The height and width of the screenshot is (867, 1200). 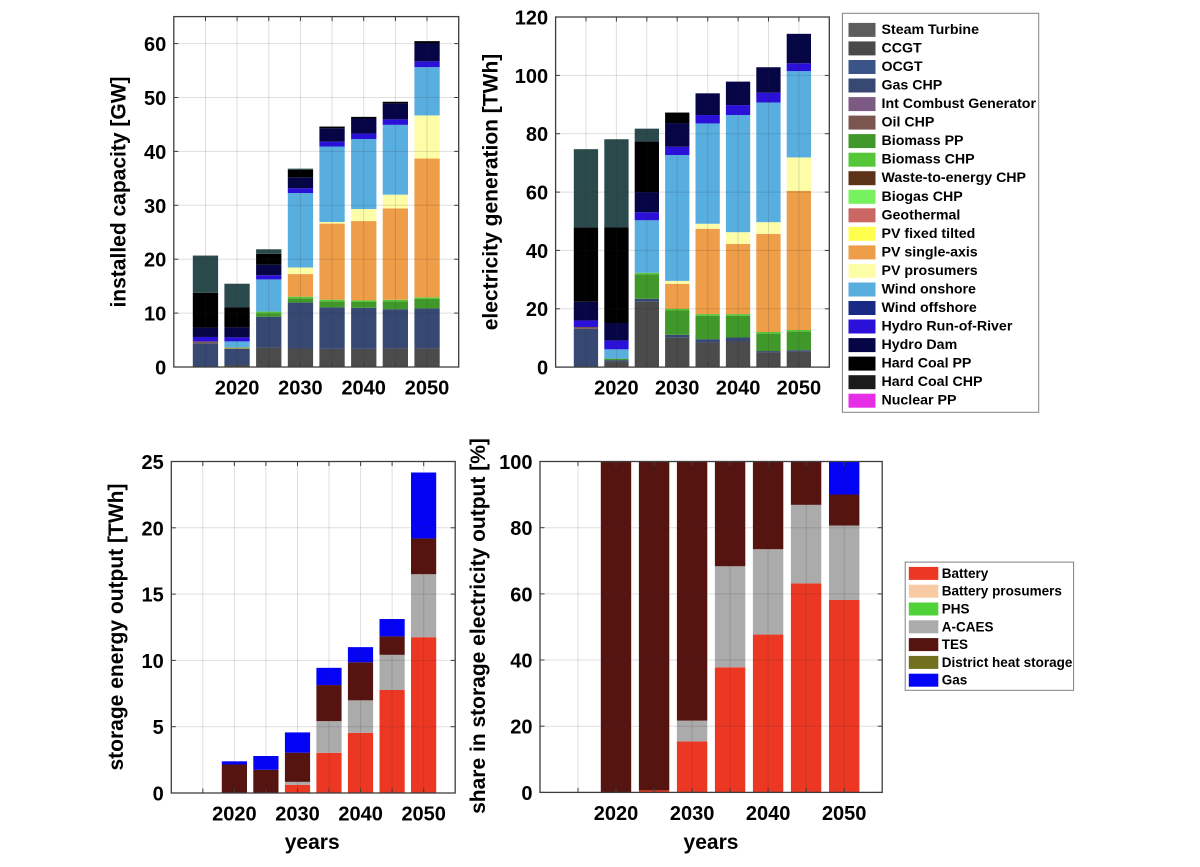 What do you see at coordinates (959, 104) in the screenshot?
I see `svg-text: Int Combust Generator` at bounding box center [959, 104].